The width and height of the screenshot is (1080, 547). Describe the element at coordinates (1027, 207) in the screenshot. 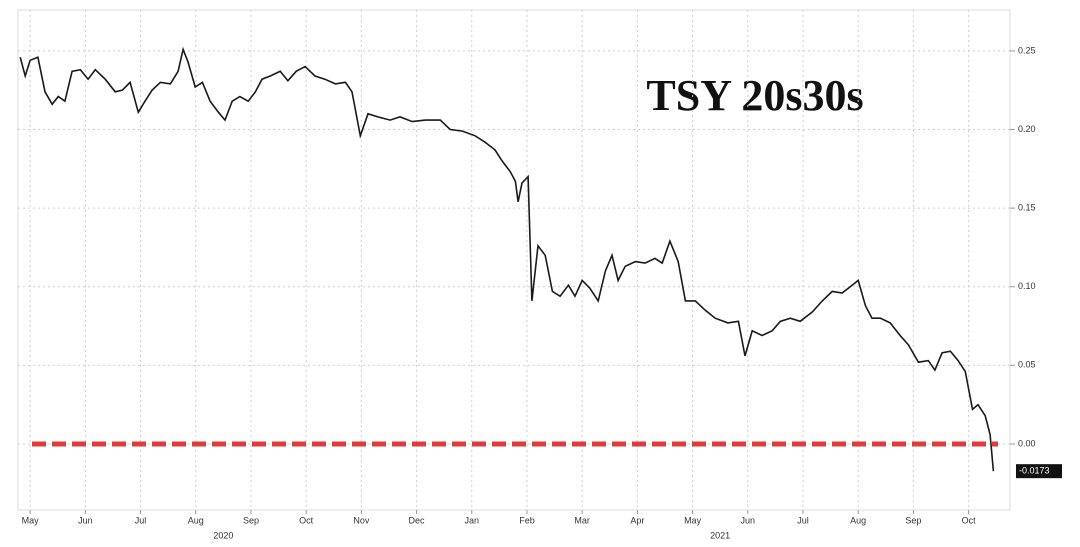

I see `y-tick-label: 0.15` at that location.